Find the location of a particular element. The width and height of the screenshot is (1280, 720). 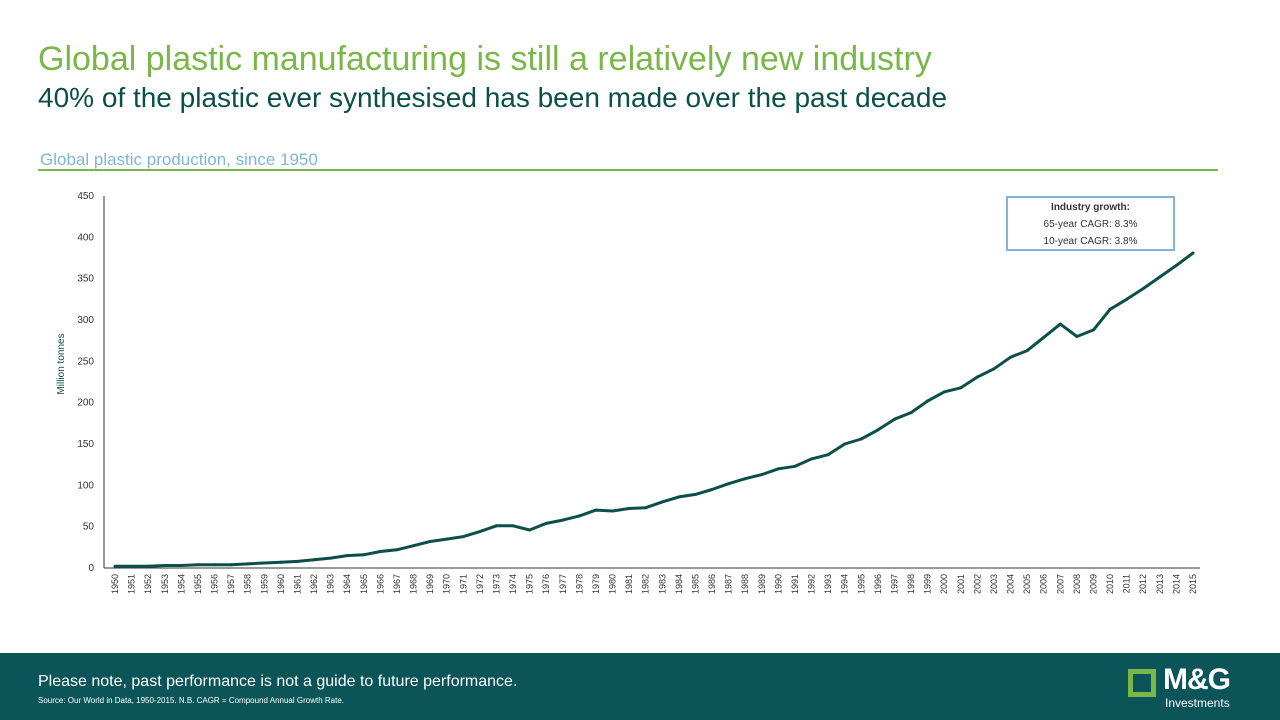

x-tick-label: 1966 is located at coordinates (380, 584).